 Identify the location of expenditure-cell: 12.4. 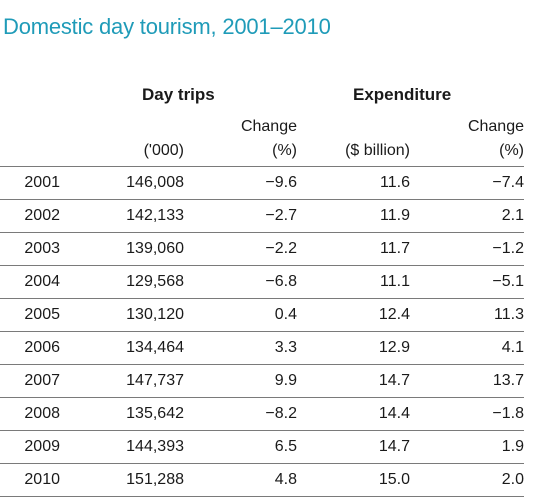
(353, 315).